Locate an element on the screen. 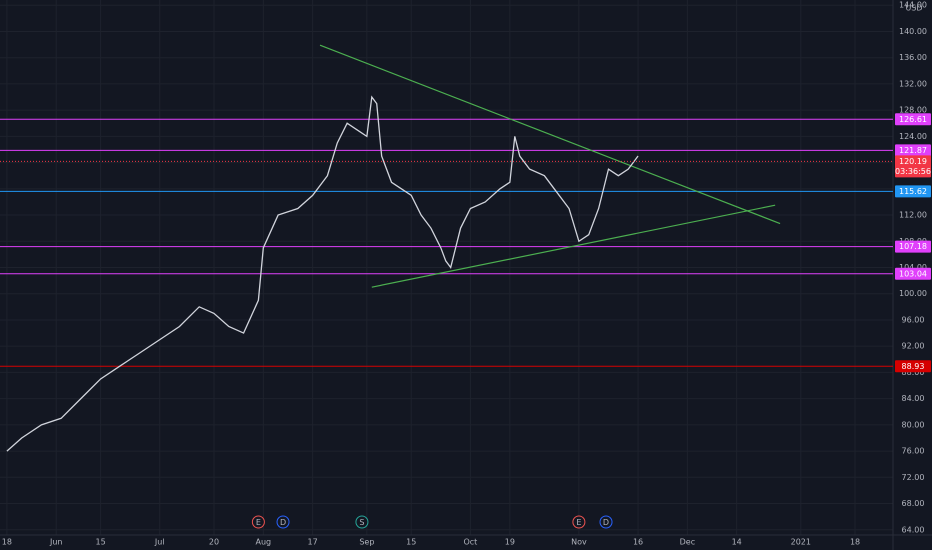 The width and height of the screenshot is (932, 550). price-tag-label: 115.62 is located at coordinates (913, 191).